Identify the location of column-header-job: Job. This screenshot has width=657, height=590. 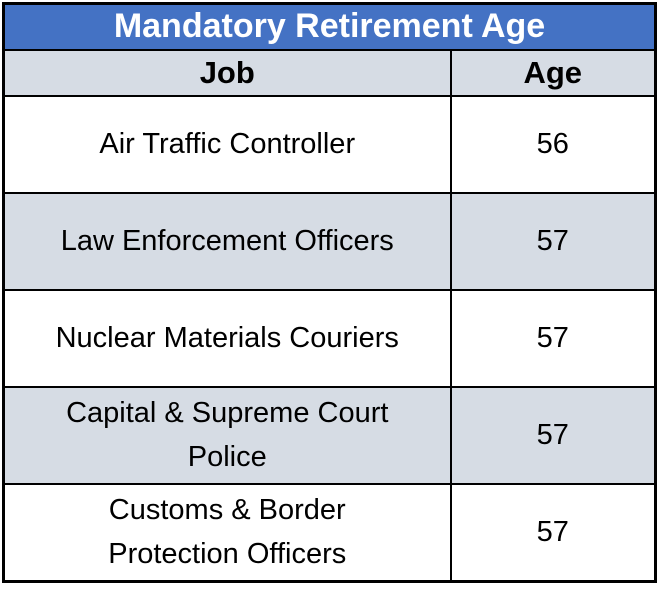
(227, 73).